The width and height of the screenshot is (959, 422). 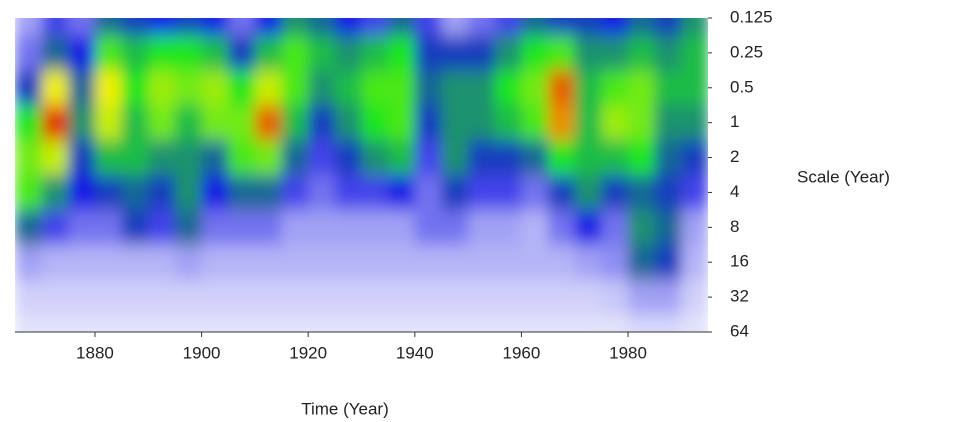 I want to click on y-tick-label: 0.25, so click(x=746, y=51).